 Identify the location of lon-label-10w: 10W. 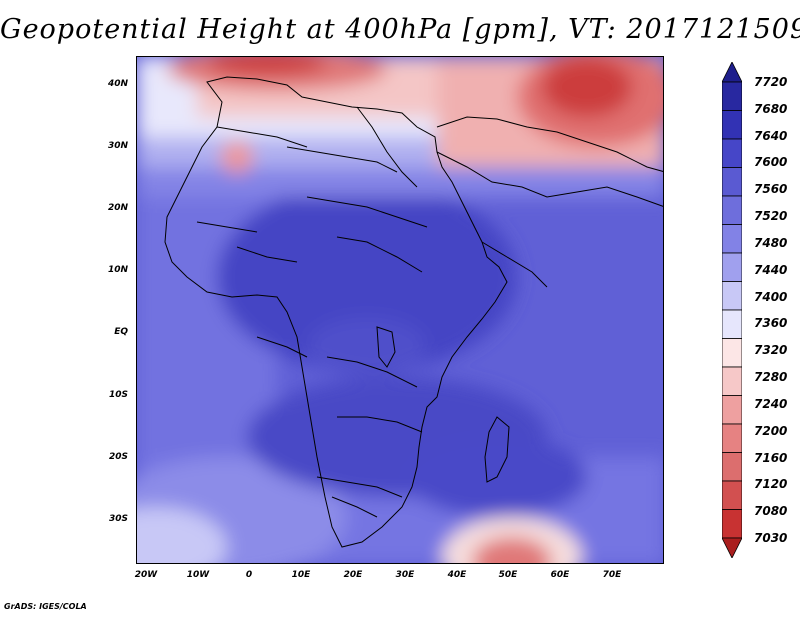
(198, 575).